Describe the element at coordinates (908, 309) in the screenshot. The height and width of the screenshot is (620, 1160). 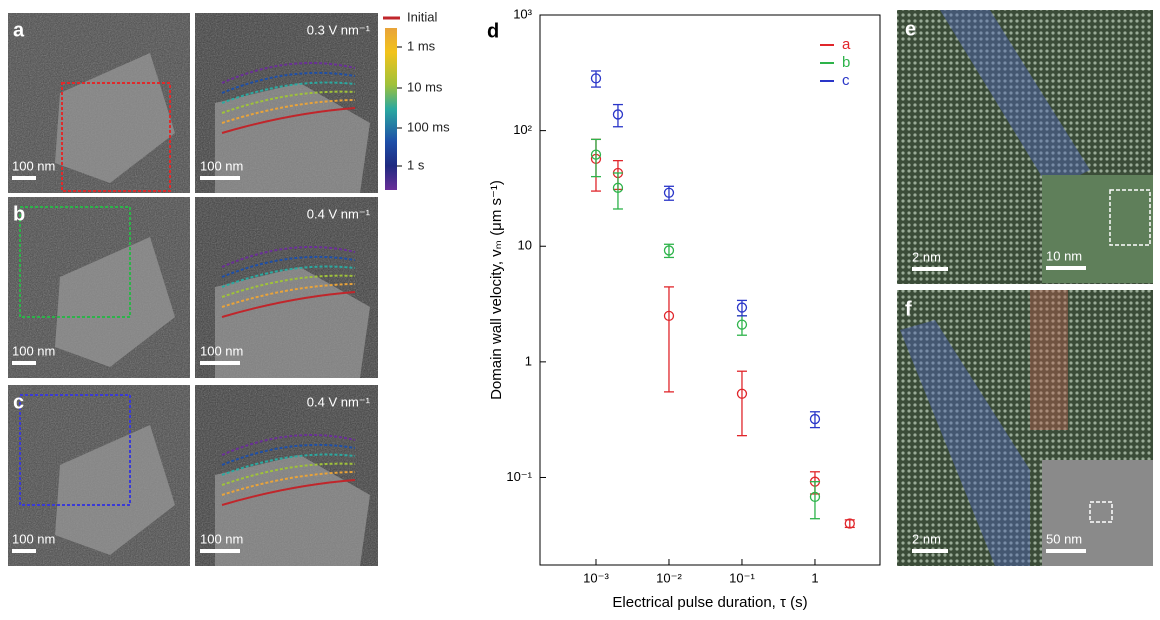
I see `panel-label: f` at that location.